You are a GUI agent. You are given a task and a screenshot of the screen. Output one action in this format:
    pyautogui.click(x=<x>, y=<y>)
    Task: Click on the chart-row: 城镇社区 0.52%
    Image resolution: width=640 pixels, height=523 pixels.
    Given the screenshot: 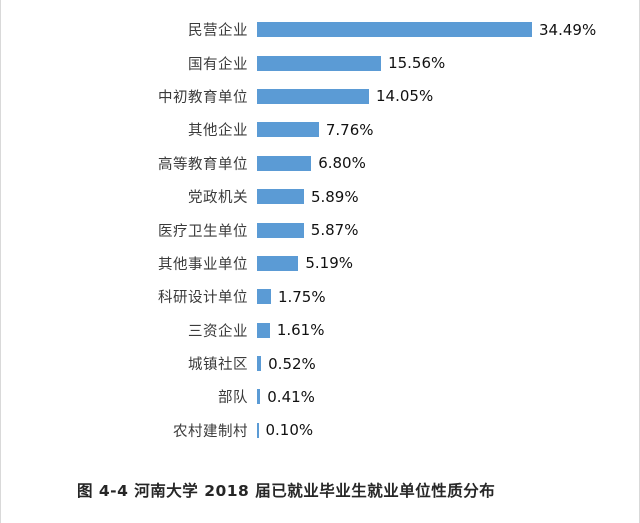 What is the action you would take?
    pyautogui.click(x=320, y=363)
    